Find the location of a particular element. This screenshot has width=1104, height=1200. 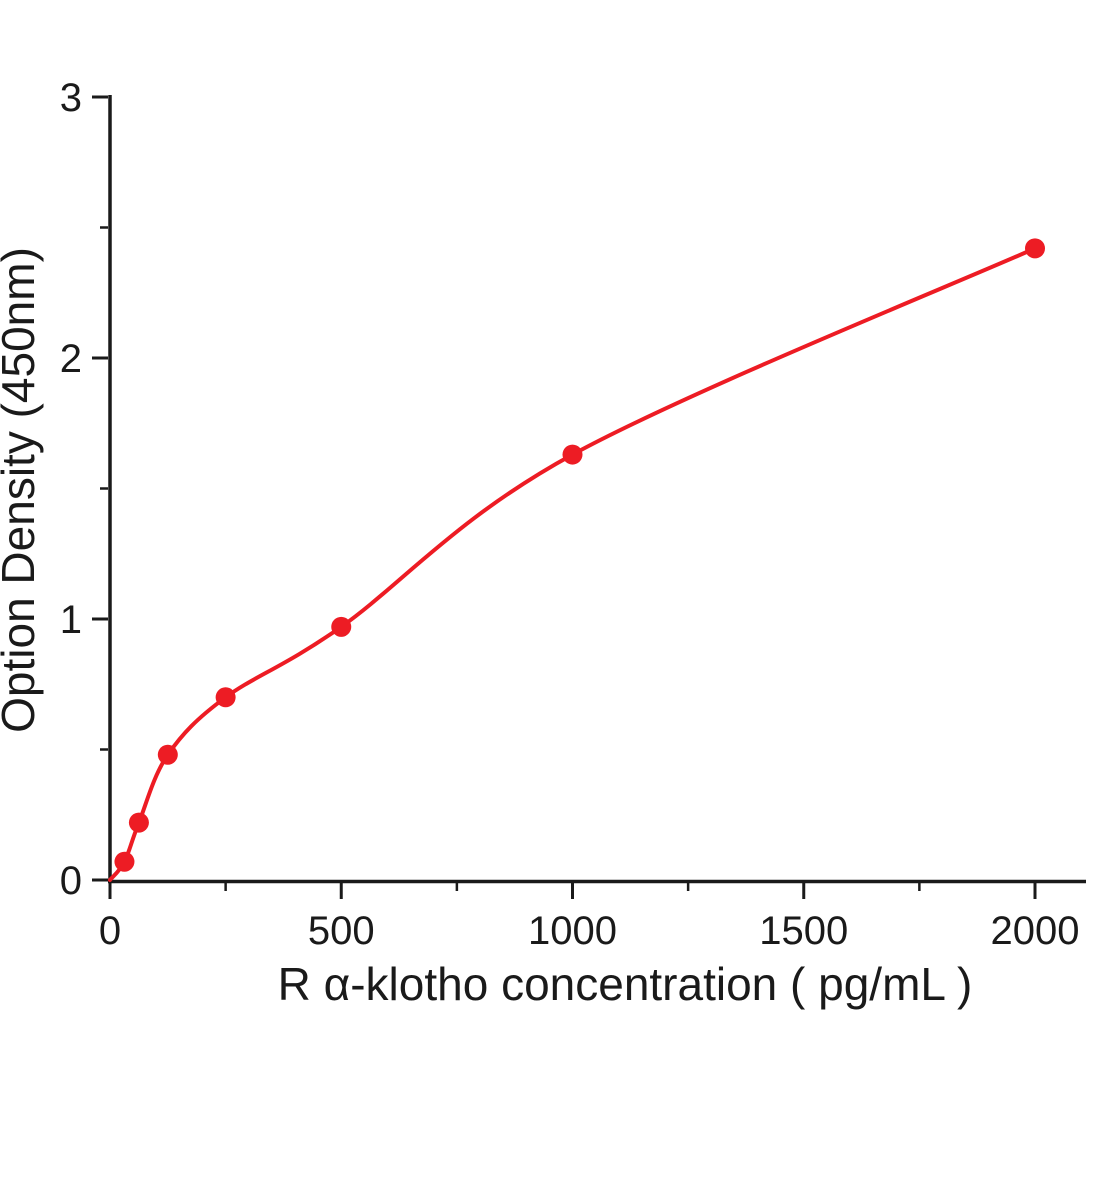

y-axis-label: Option Density (450nm) is located at coordinates (22, 490).